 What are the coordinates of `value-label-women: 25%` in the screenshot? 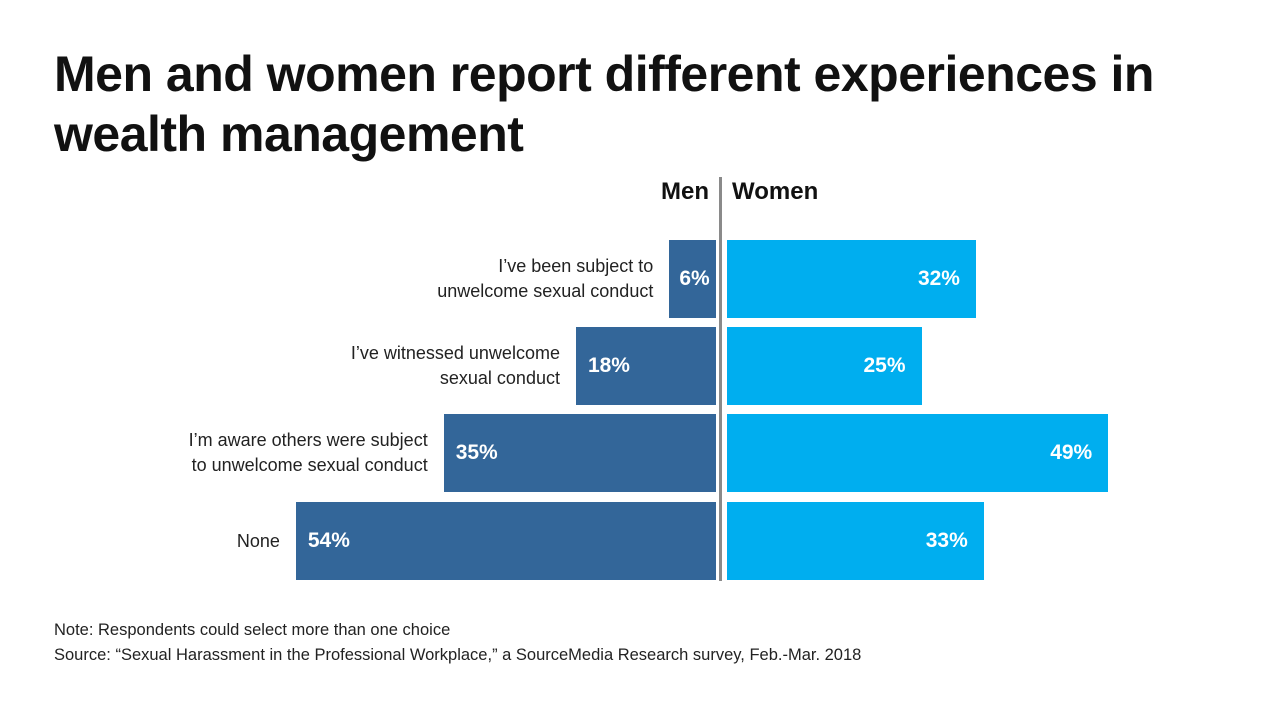 It's located at (884, 365).